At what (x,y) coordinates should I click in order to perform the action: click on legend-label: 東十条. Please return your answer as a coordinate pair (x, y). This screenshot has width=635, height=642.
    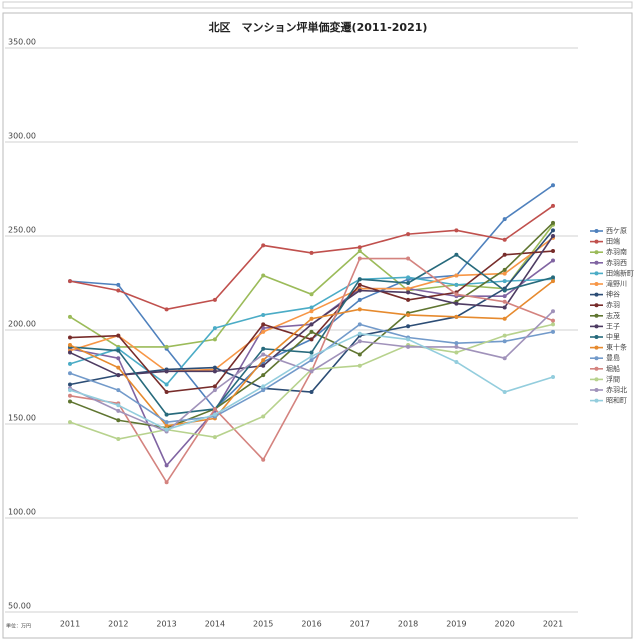
    Looking at the image, I should click on (616, 347).